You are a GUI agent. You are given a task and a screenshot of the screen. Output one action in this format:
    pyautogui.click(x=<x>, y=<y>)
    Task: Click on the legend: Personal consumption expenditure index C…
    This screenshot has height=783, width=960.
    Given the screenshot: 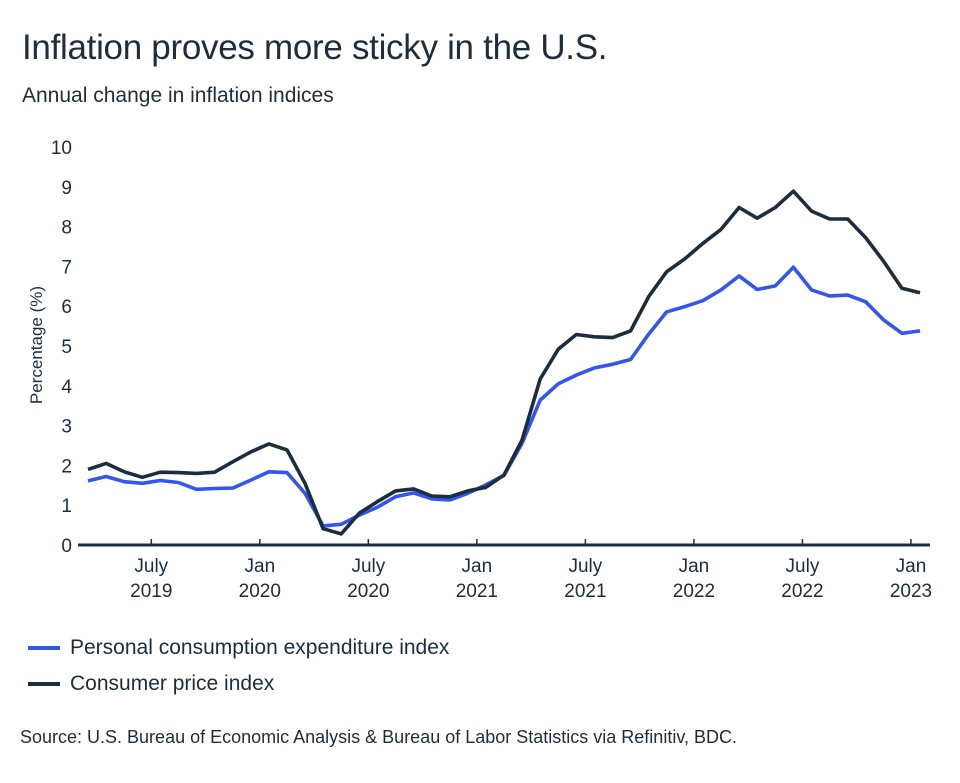 What is the action you would take?
    pyautogui.click(x=238, y=666)
    